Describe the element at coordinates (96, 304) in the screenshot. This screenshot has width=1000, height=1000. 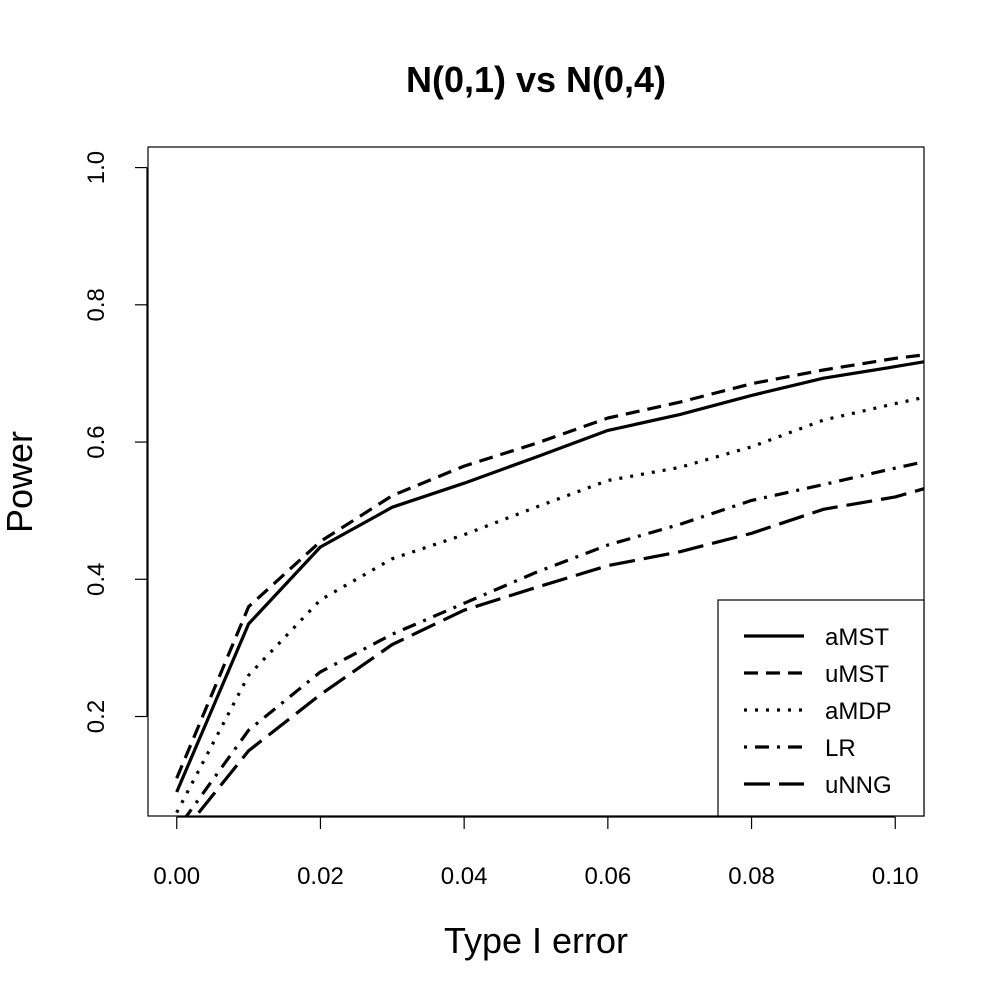
I see `y-tick-label: 0.8` at that location.